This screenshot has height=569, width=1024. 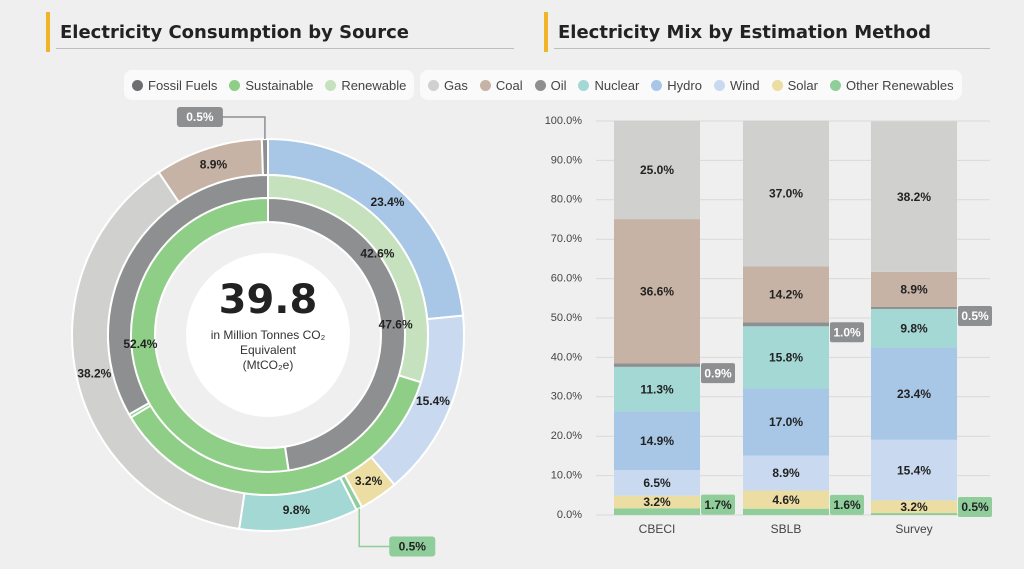 I want to click on bar-data-label: 14.2%, so click(x=786, y=295).